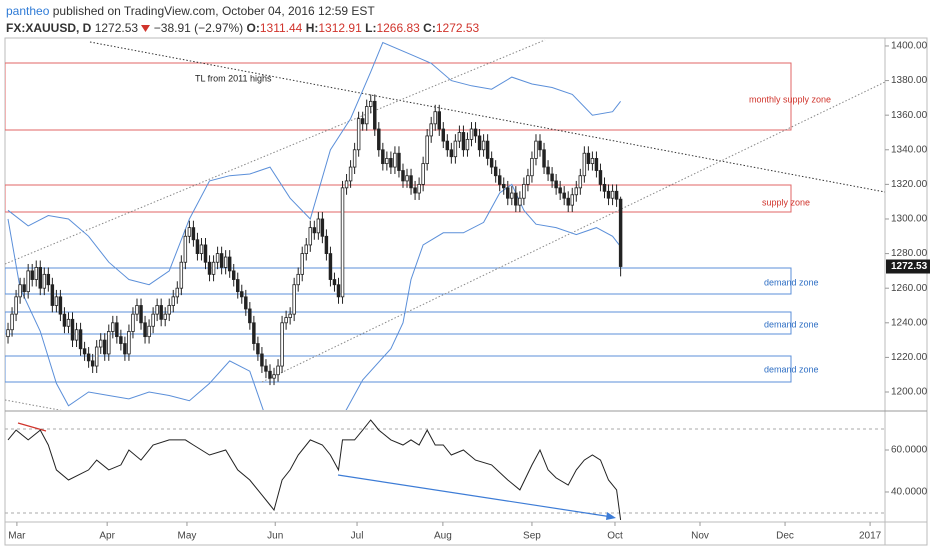  Describe the element at coordinates (357, 536) in the screenshot. I see `x-tick-label: Jul` at that location.